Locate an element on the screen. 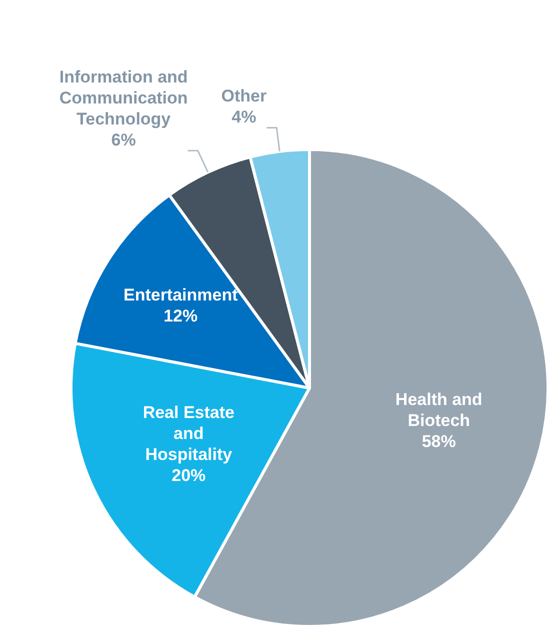  slice-label: Other is located at coordinates (244, 96).